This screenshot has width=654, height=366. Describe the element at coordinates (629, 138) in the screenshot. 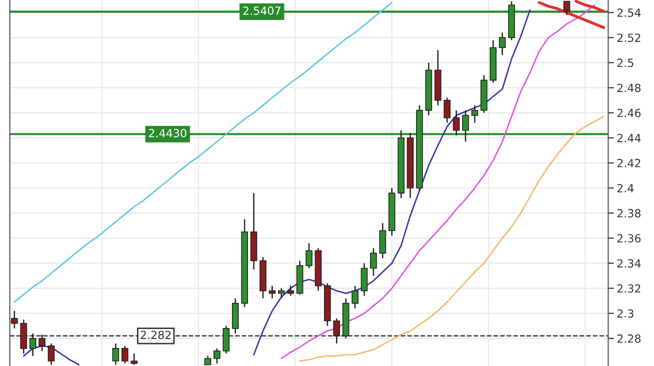

I see `y-tick-label: 2.44` at that location.